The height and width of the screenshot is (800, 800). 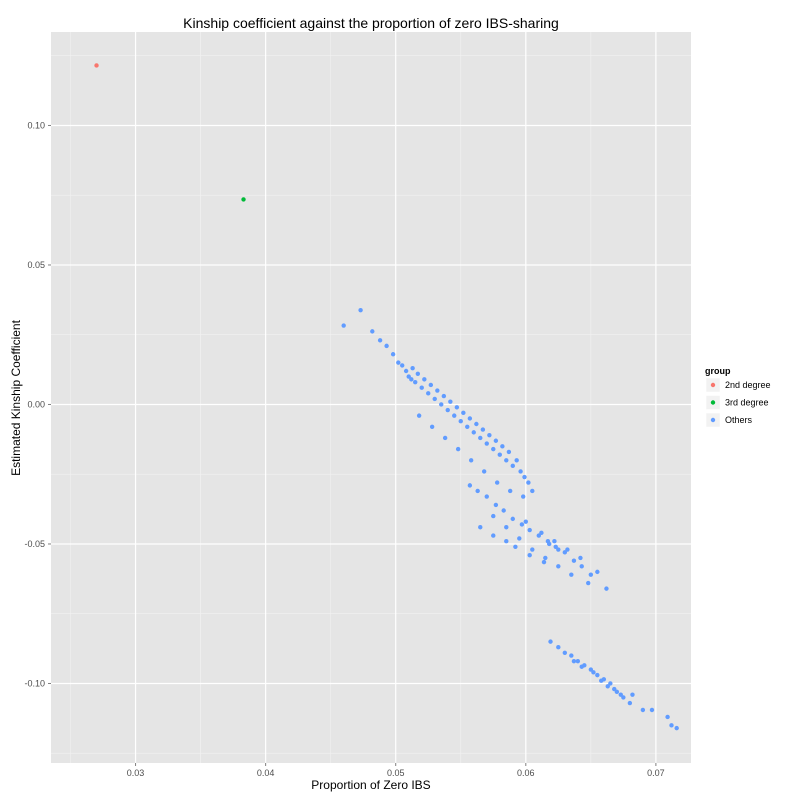 I want to click on legend-label: 3rd degree, so click(x=747, y=403).